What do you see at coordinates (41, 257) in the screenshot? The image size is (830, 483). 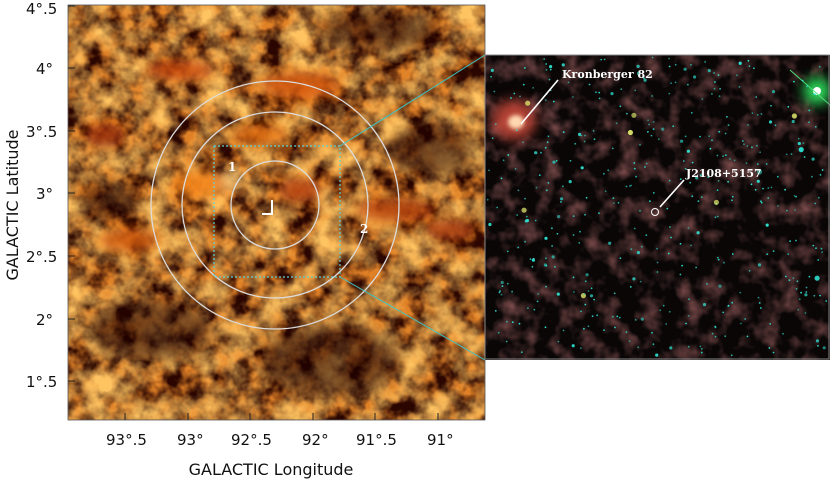 I see `y-tick-label: 2°.5` at bounding box center [41, 257].